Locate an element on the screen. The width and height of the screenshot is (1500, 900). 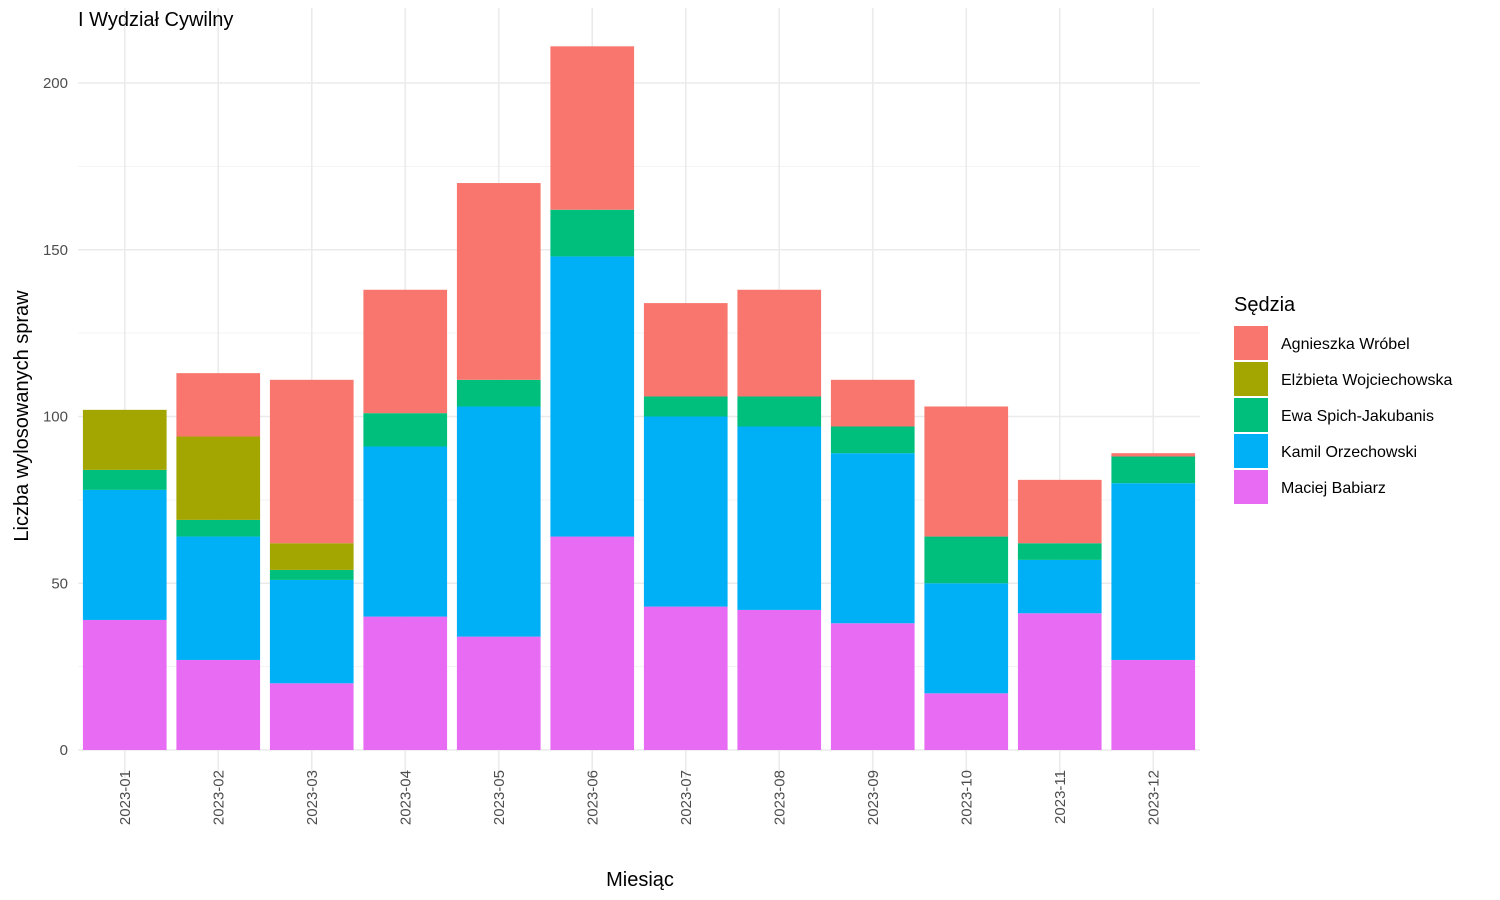
x-tick-label: 2023-03 is located at coordinates (312, 797).